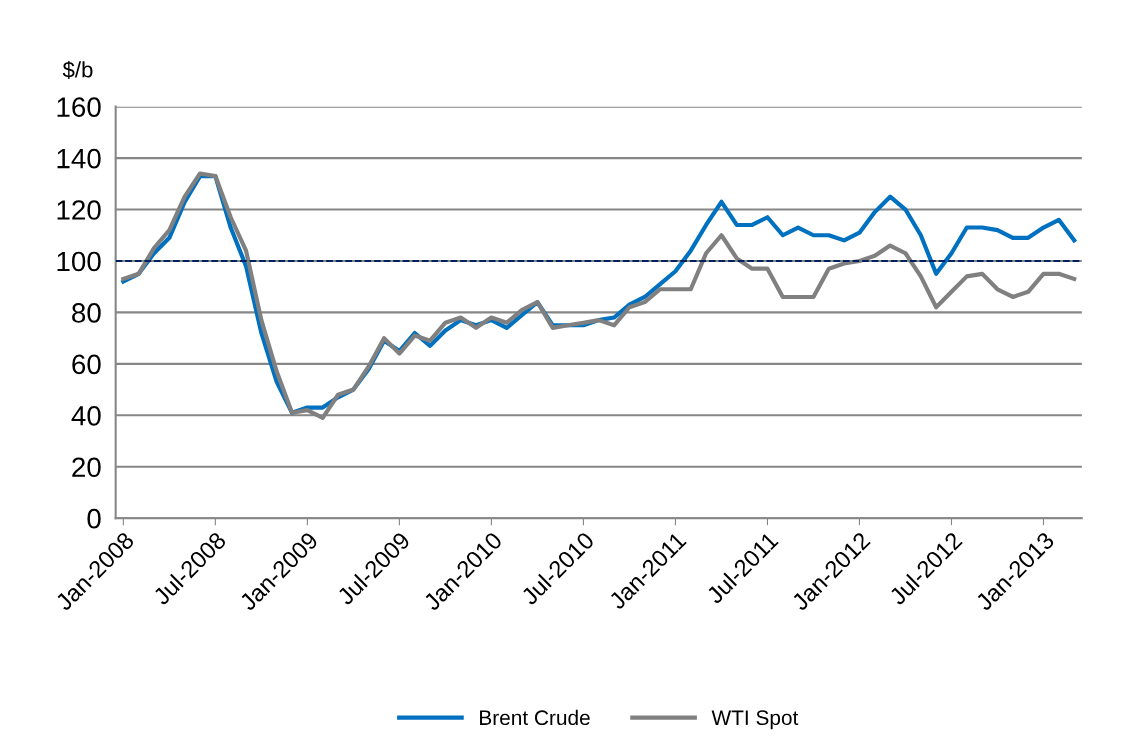  I want to click on y-tick-label: 20, so click(86, 467).